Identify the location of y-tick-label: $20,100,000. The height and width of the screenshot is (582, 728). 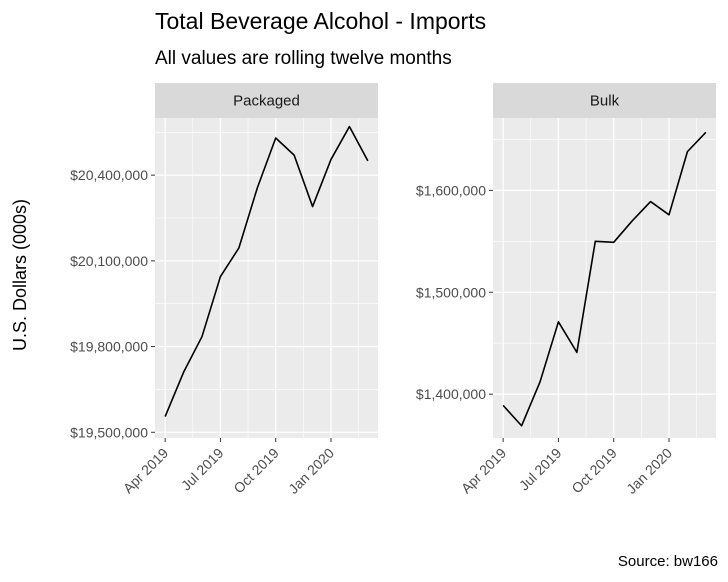
(109, 261).